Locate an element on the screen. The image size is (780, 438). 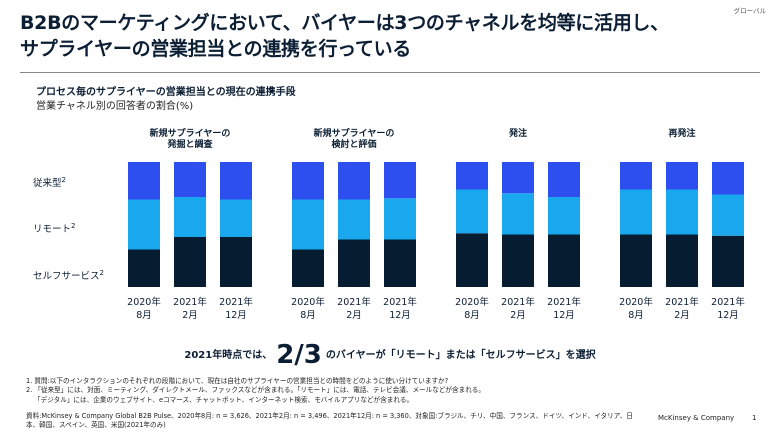
bar-segment-g2-c1-s3 is located at coordinates (308, 181).